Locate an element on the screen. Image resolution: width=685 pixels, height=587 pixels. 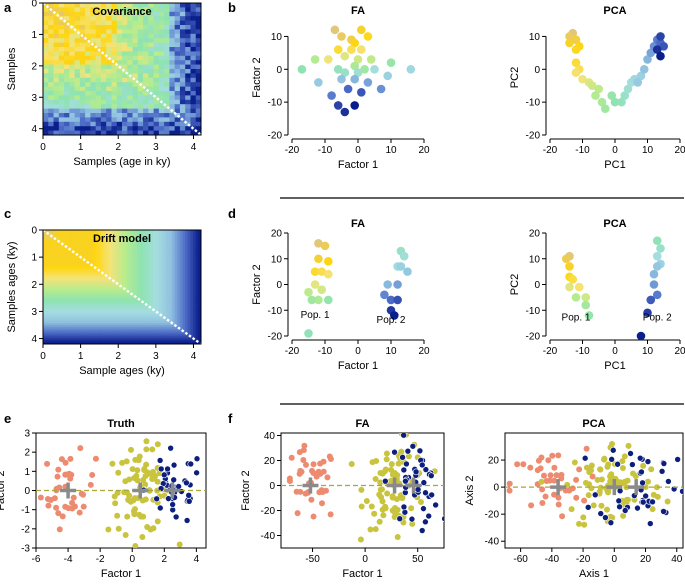
data-point-salmon is located at coordinates (65, 462).